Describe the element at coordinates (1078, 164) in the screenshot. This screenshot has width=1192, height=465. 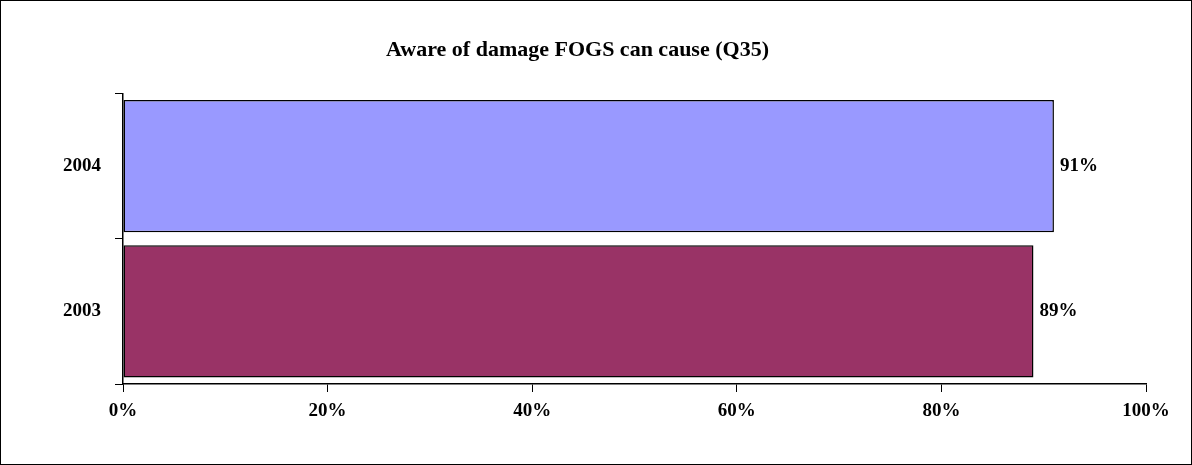
I see `data-label: 91%` at that location.